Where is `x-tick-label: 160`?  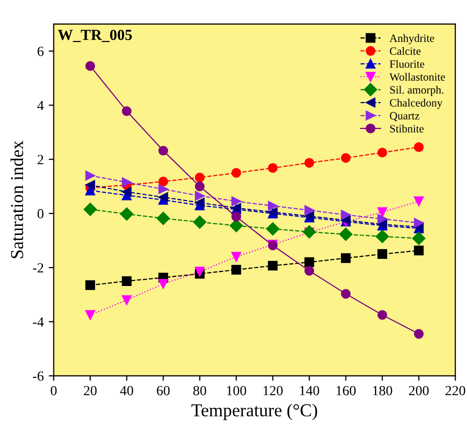
x-tick-label: 160 is located at coordinates (346, 391).